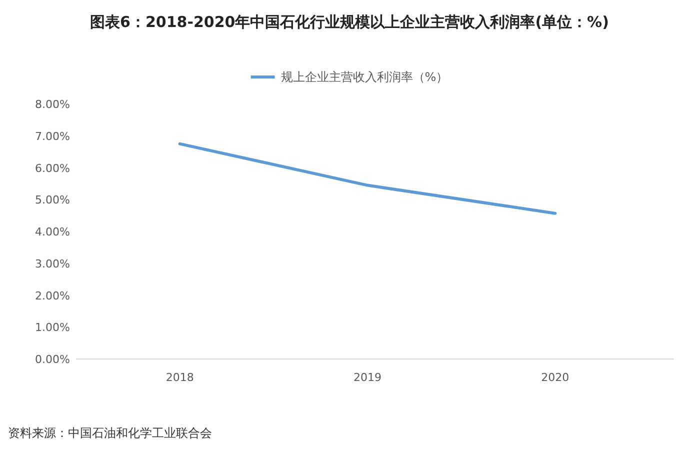 The image size is (699, 453). What do you see at coordinates (555, 377) in the screenshot?
I see `x-tick-label: 2020` at bounding box center [555, 377].